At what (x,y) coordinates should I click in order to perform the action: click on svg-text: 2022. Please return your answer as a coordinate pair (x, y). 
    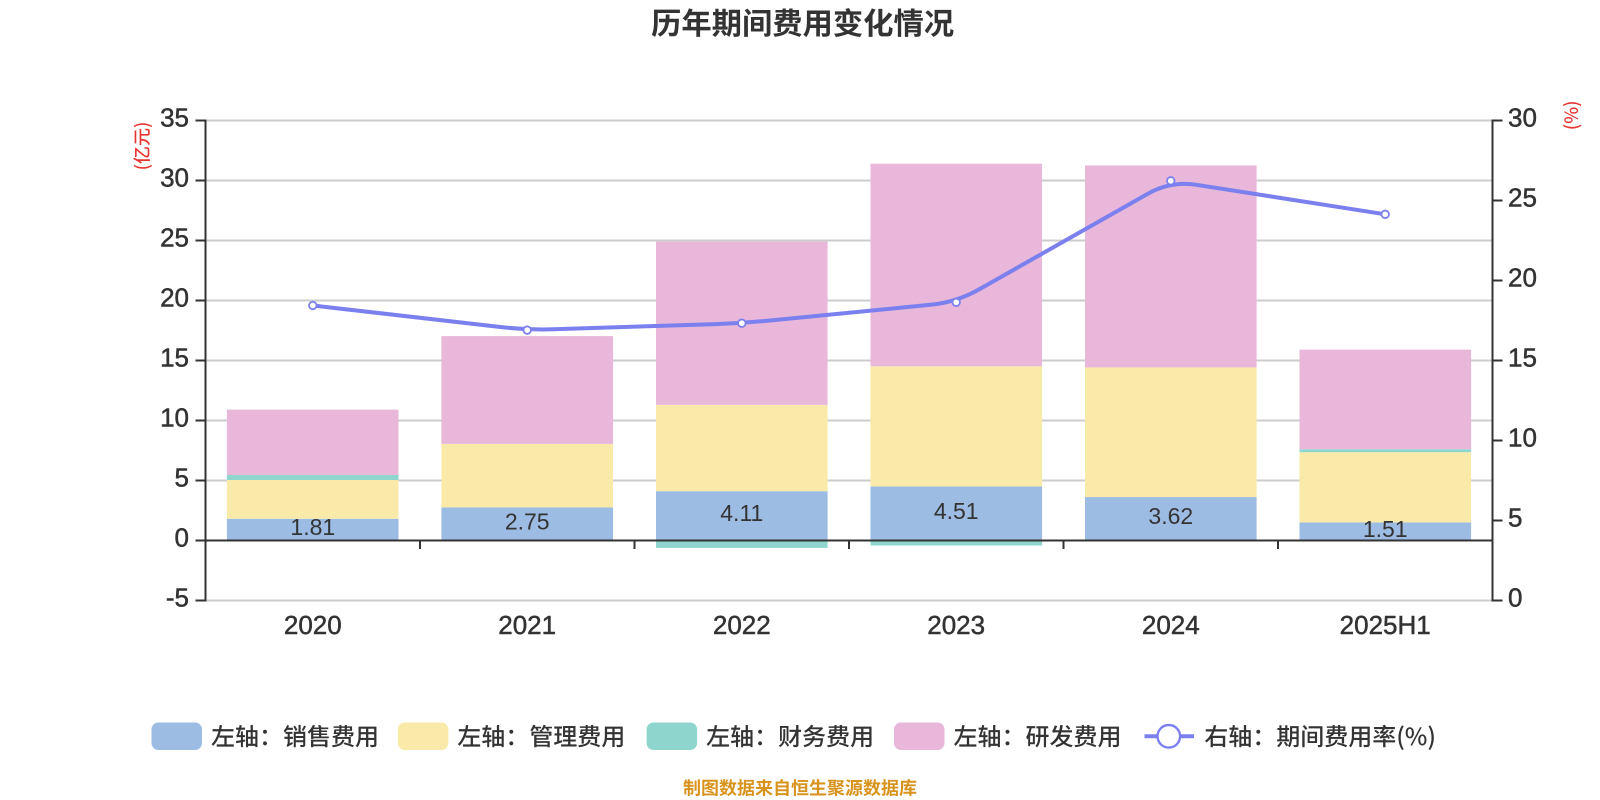
    Looking at the image, I should click on (742, 625).